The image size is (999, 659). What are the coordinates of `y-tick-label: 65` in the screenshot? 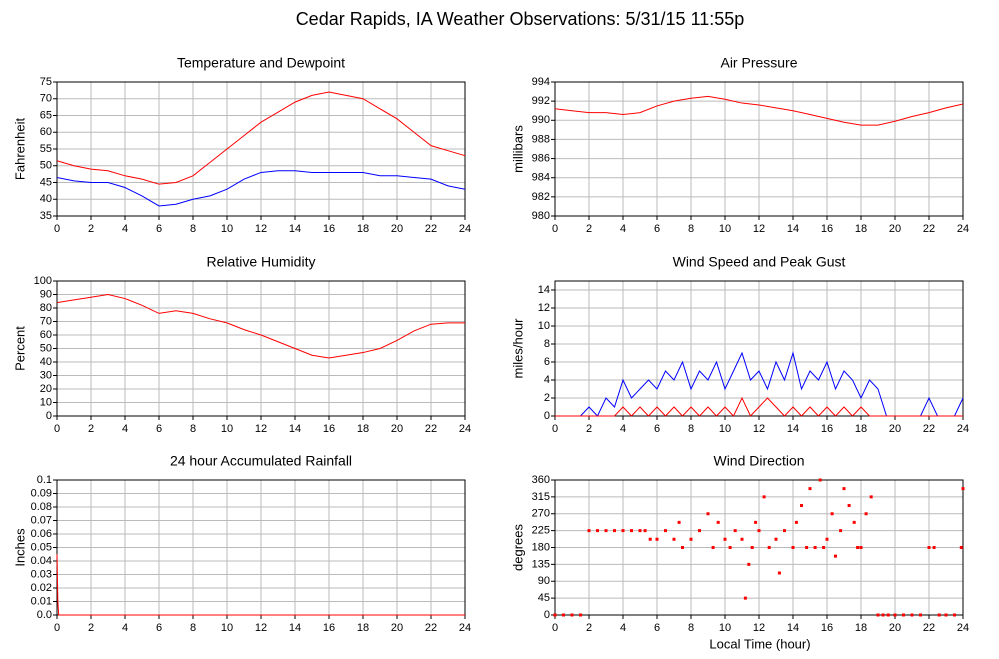 It's located at (46, 115).